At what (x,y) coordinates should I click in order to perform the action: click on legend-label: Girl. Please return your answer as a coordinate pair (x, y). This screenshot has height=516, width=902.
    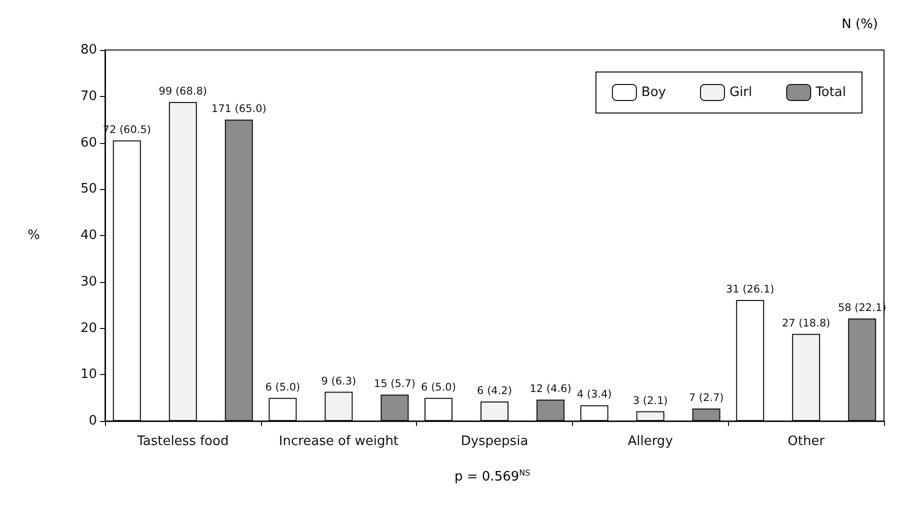
    Looking at the image, I should click on (740, 92).